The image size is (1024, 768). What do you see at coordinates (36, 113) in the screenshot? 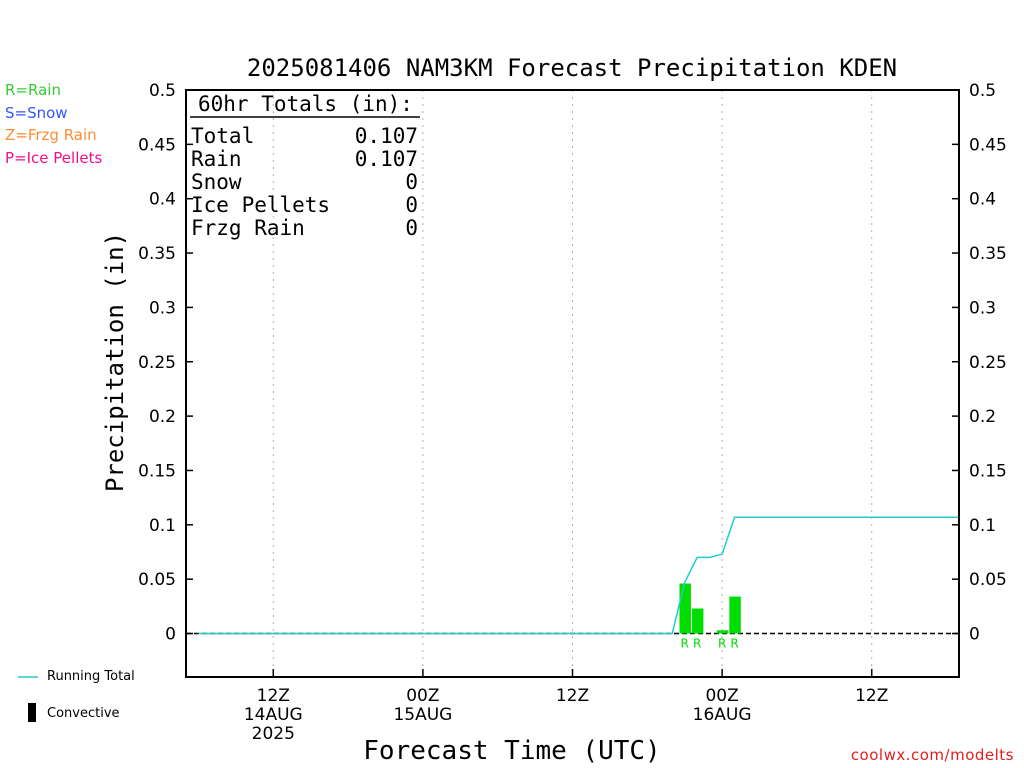
I see `legend-snow: S=Snow` at bounding box center [36, 113].